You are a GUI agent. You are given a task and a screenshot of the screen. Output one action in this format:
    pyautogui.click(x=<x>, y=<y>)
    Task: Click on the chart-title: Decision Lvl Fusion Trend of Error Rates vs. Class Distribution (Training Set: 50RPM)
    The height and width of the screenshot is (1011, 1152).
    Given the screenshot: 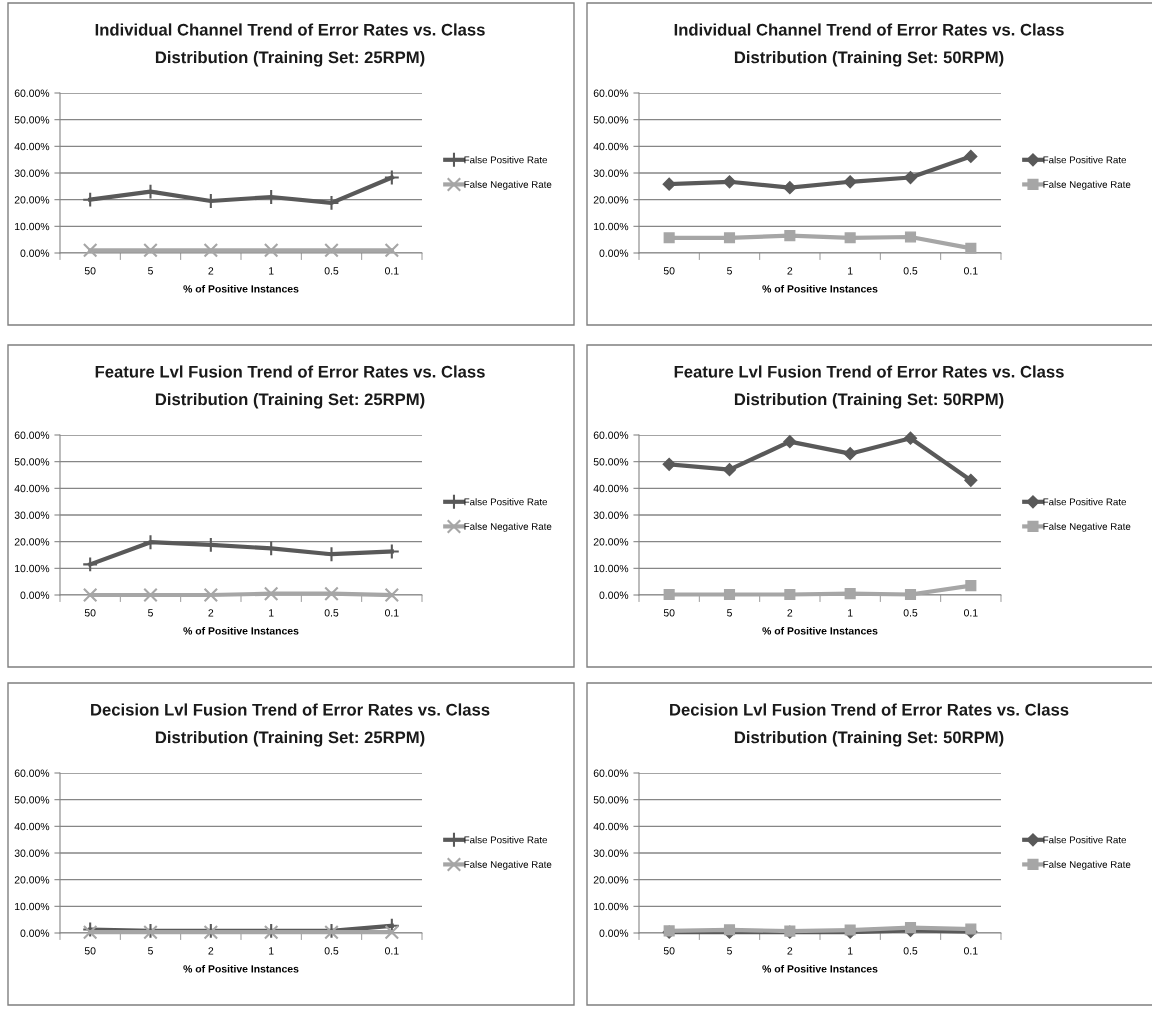 What is the action you would take?
    pyautogui.click(x=869, y=725)
    